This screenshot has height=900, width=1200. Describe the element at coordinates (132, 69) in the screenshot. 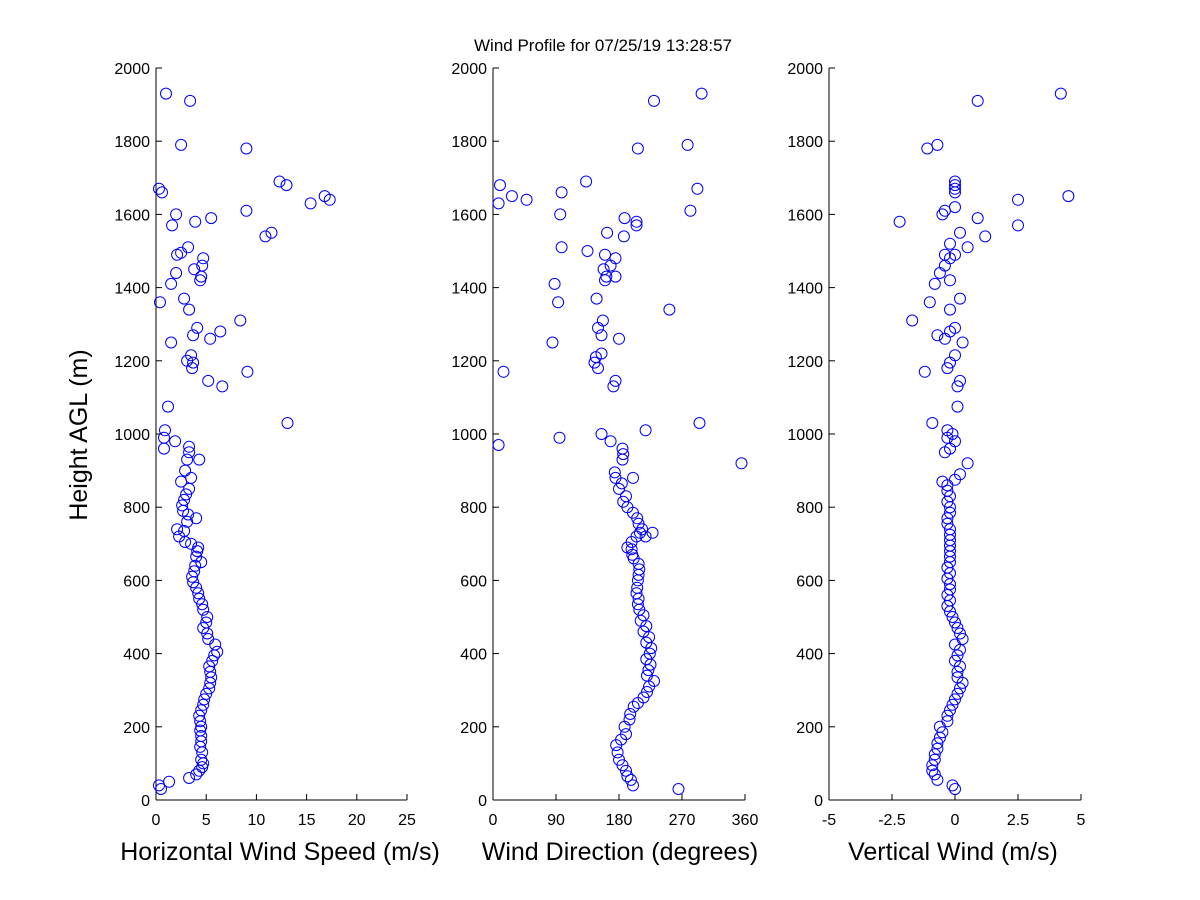

I see `y-tick-label: 2000` at that location.